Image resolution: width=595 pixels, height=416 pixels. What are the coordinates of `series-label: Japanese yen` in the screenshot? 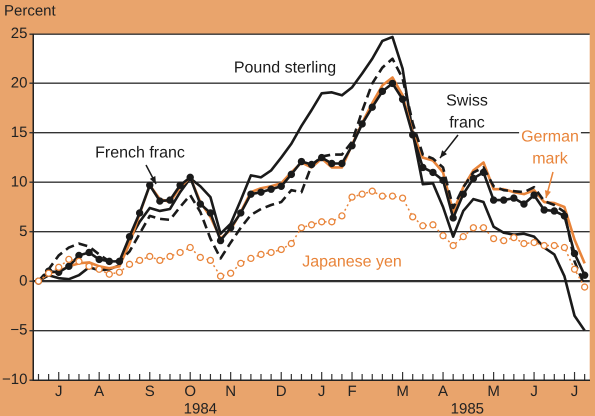 It's located at (352, 261).